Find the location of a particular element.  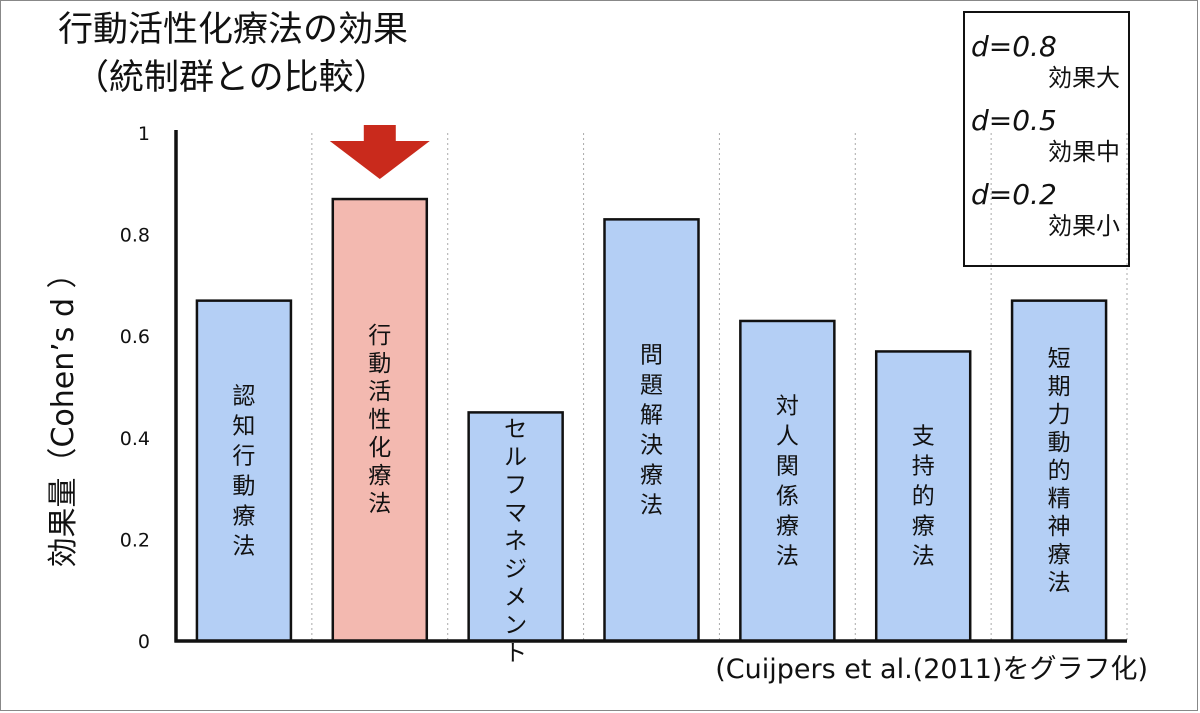

bar-category-label: 人 is located at coordinates (787, 436).